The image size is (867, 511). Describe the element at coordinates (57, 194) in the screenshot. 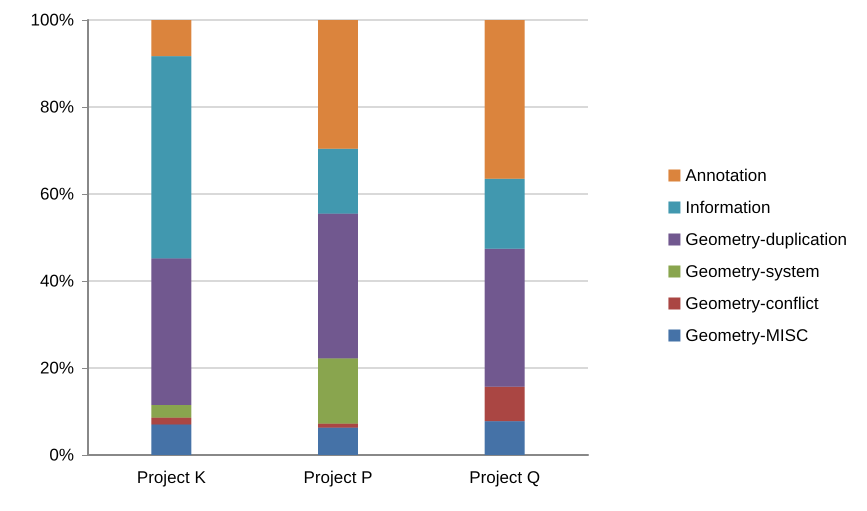

I see `y-tick-label: 60%` at that location.